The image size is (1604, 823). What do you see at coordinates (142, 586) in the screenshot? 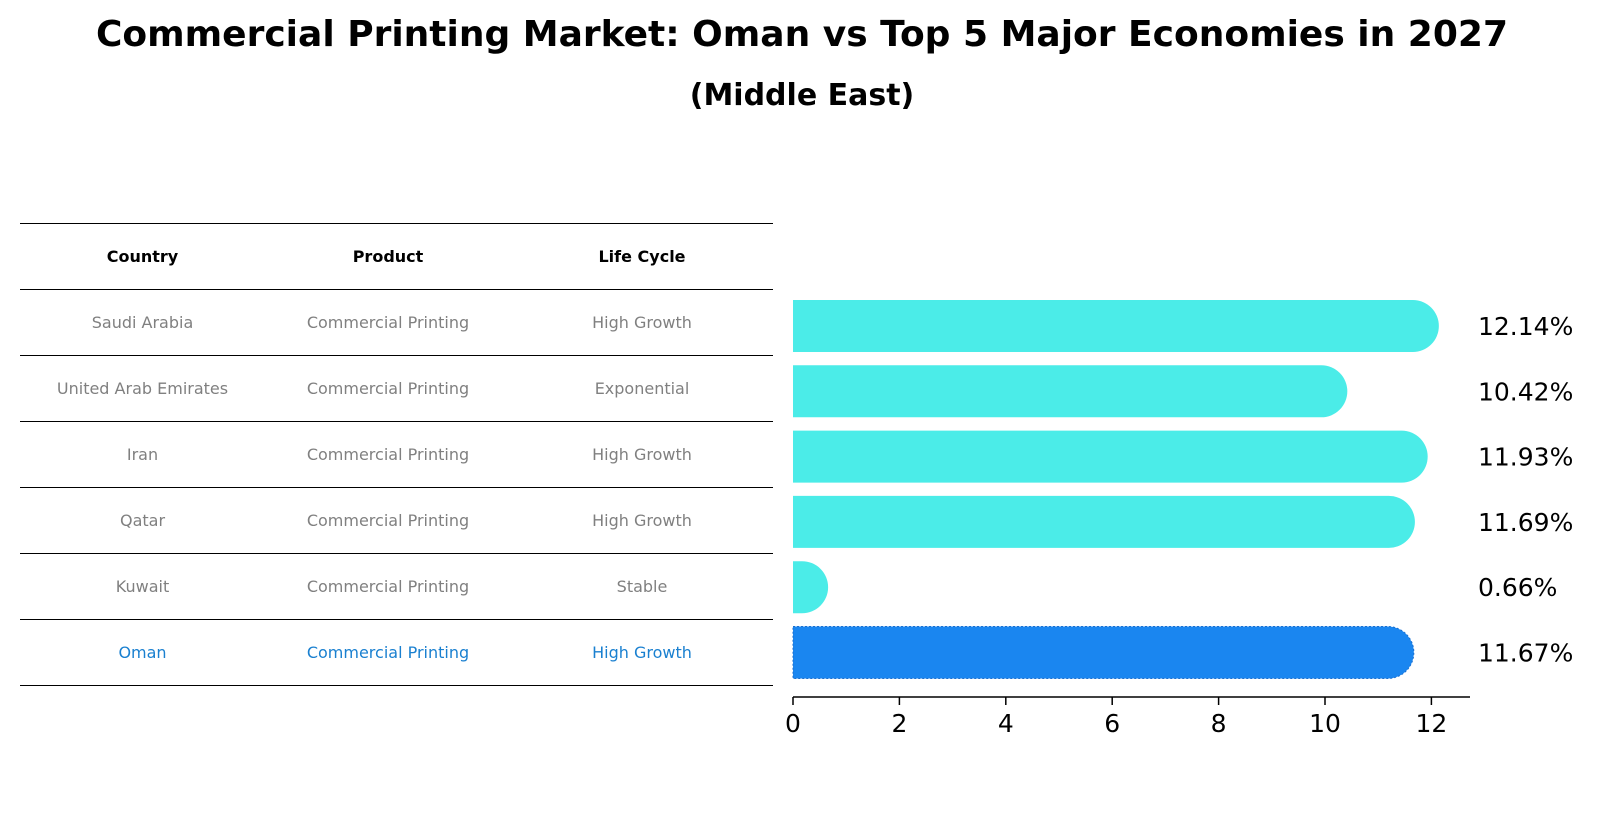
I see `cell-country: Kuwait` at bounding box center [142, 586].